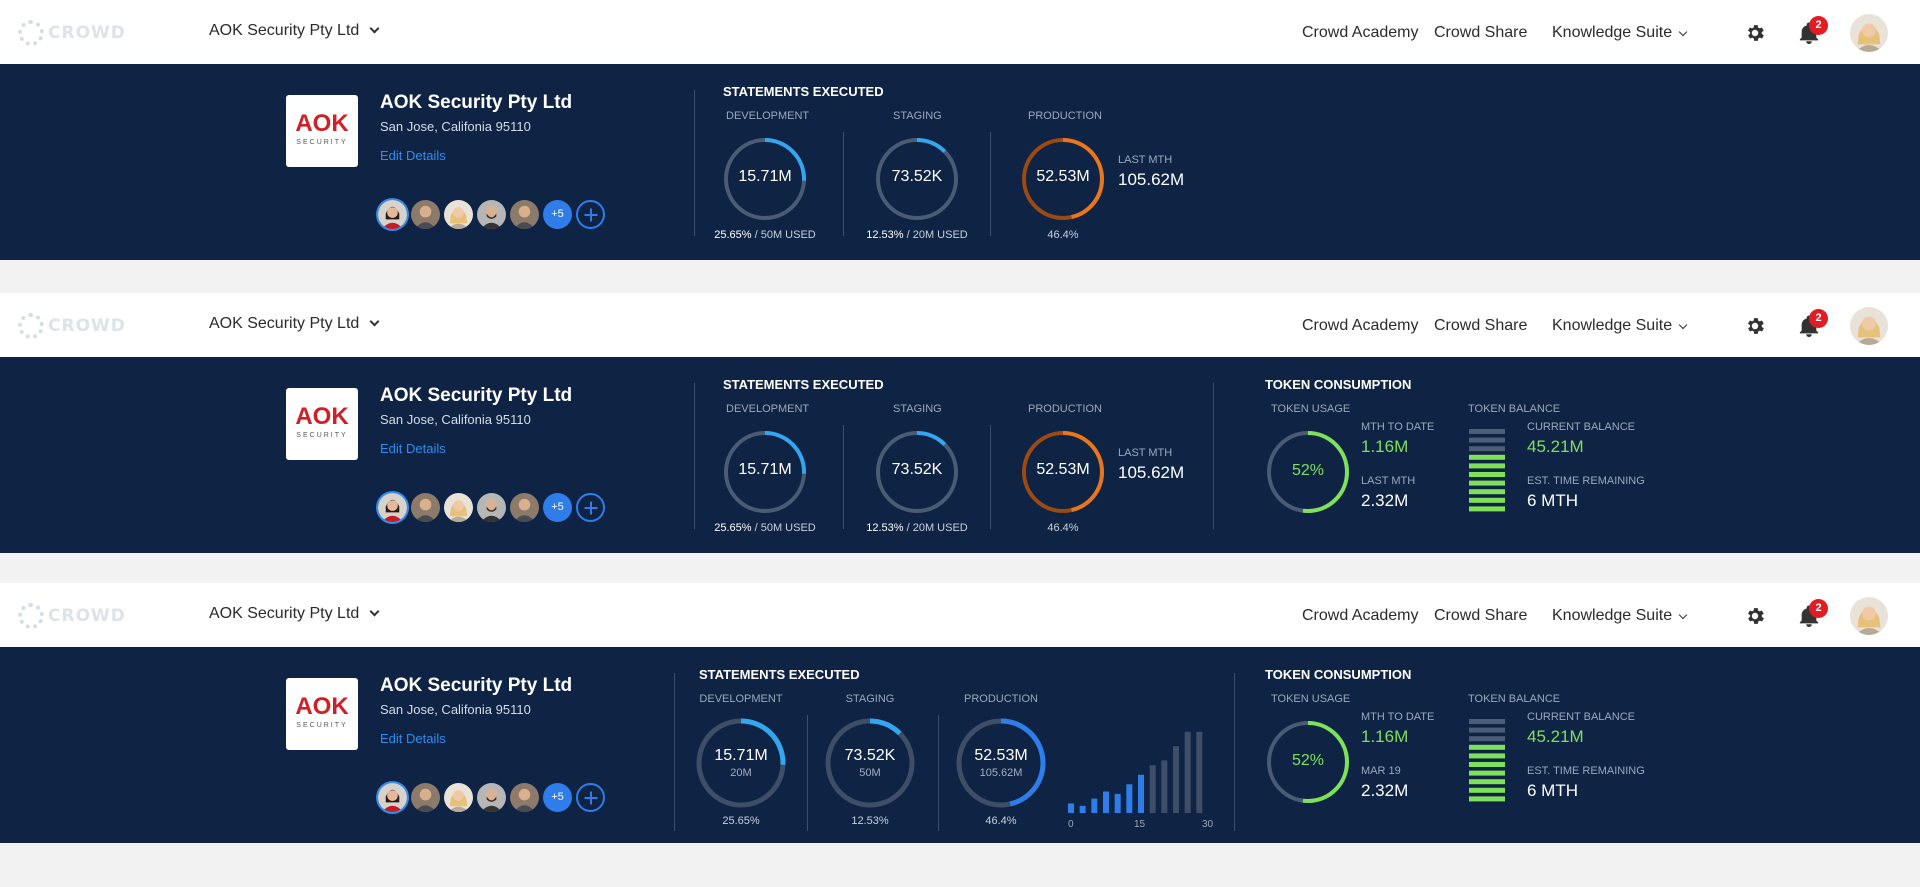 This screenshot has height=887, width=1920. What do you see at coordinates (768, 116) in the screenshot?
I see `dev-label: DEVELOPMENT` at bounding box center [768, 116].